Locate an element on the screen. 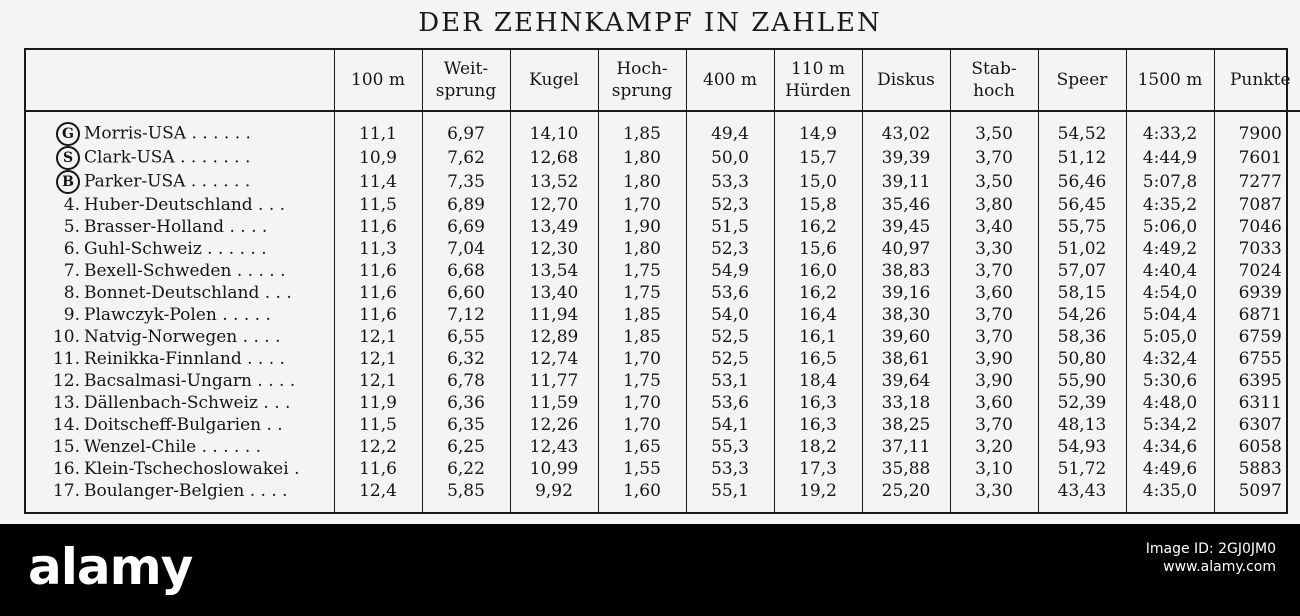 This screenshot has height=616, width=1300. result-cell: 38,30 is located at coordinates (905, 315).